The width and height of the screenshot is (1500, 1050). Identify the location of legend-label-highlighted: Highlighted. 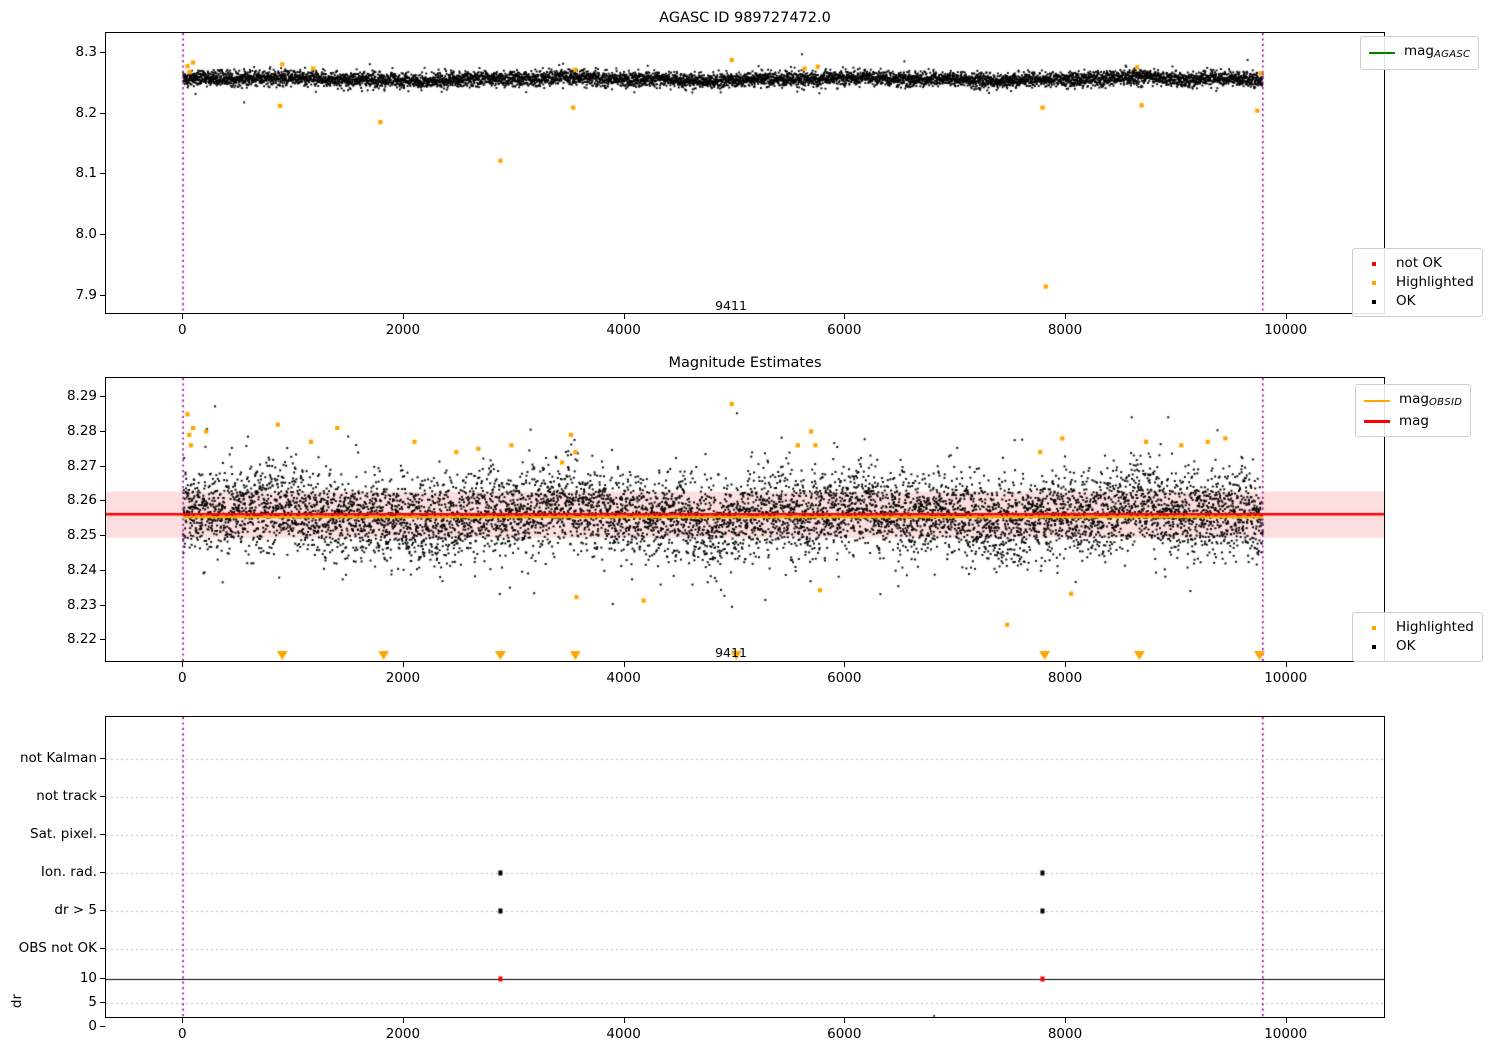
(1435, 282).